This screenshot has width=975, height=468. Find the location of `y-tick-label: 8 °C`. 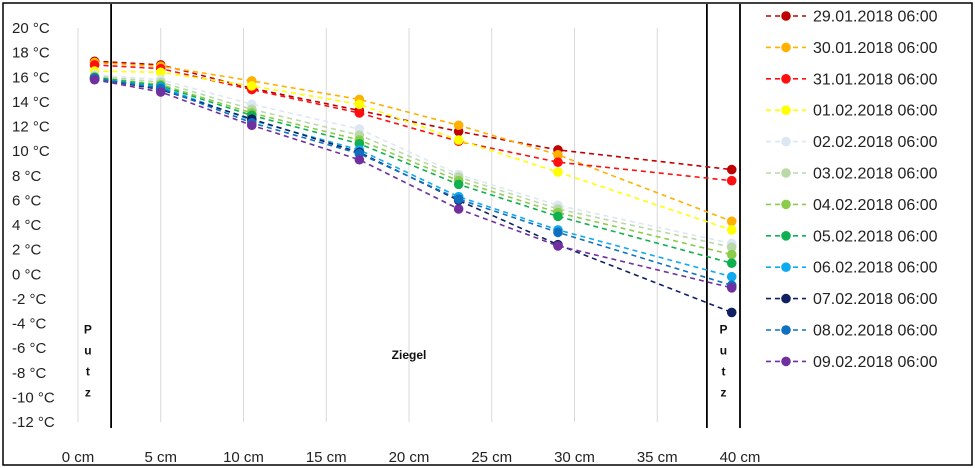

y-tick-label: 8 °C is located at coordinates (27, 176).